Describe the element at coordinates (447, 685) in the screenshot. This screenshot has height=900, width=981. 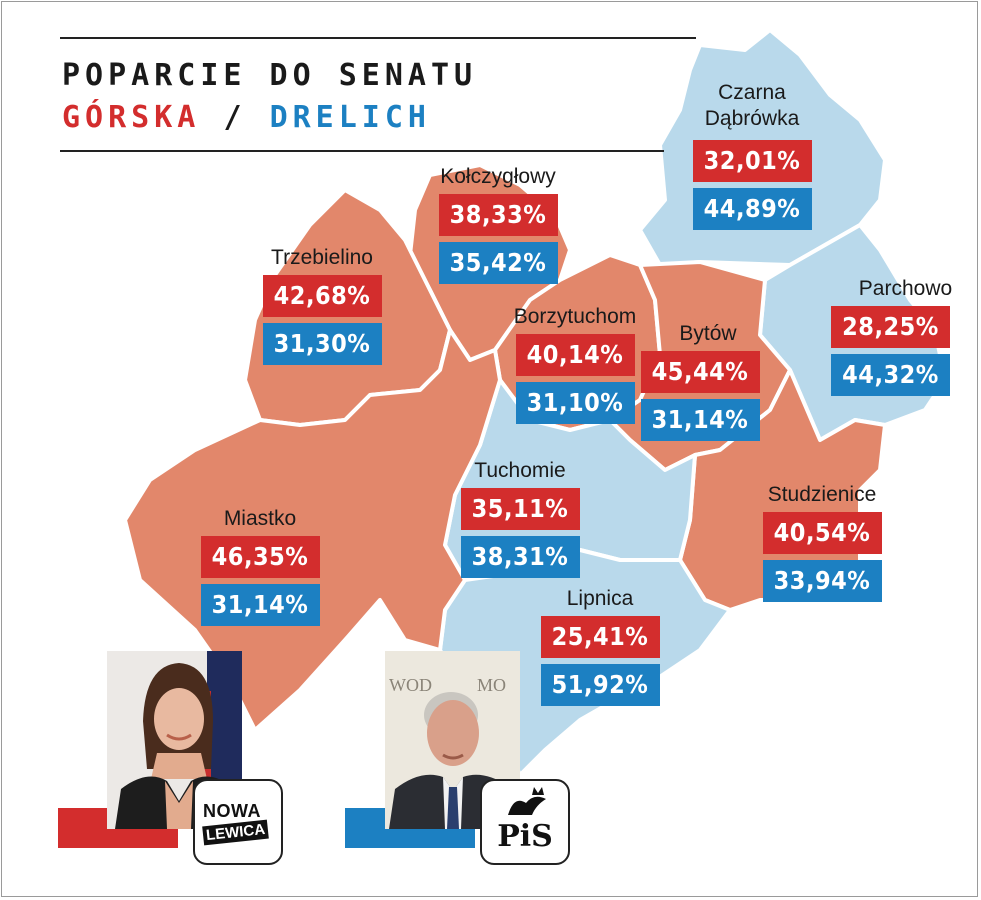
I see `candidate-b-backdrop-text: WOD MO` at that location.